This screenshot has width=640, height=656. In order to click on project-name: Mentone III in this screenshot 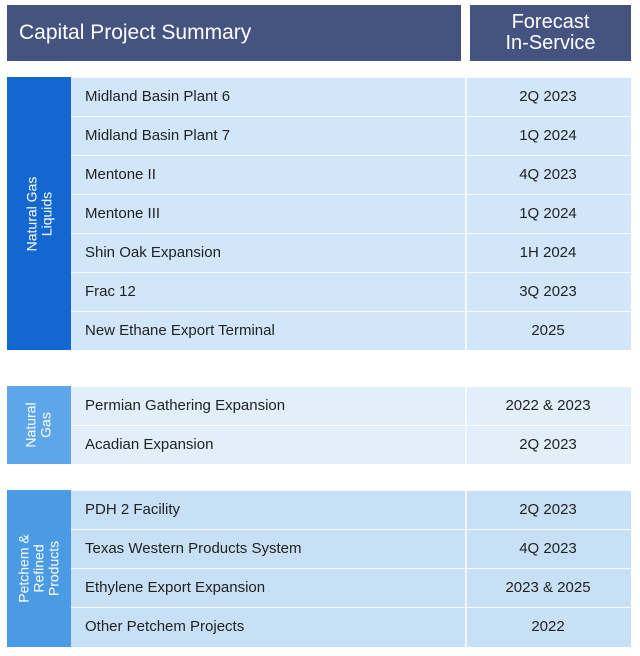, I will do `click(123, 213)`.